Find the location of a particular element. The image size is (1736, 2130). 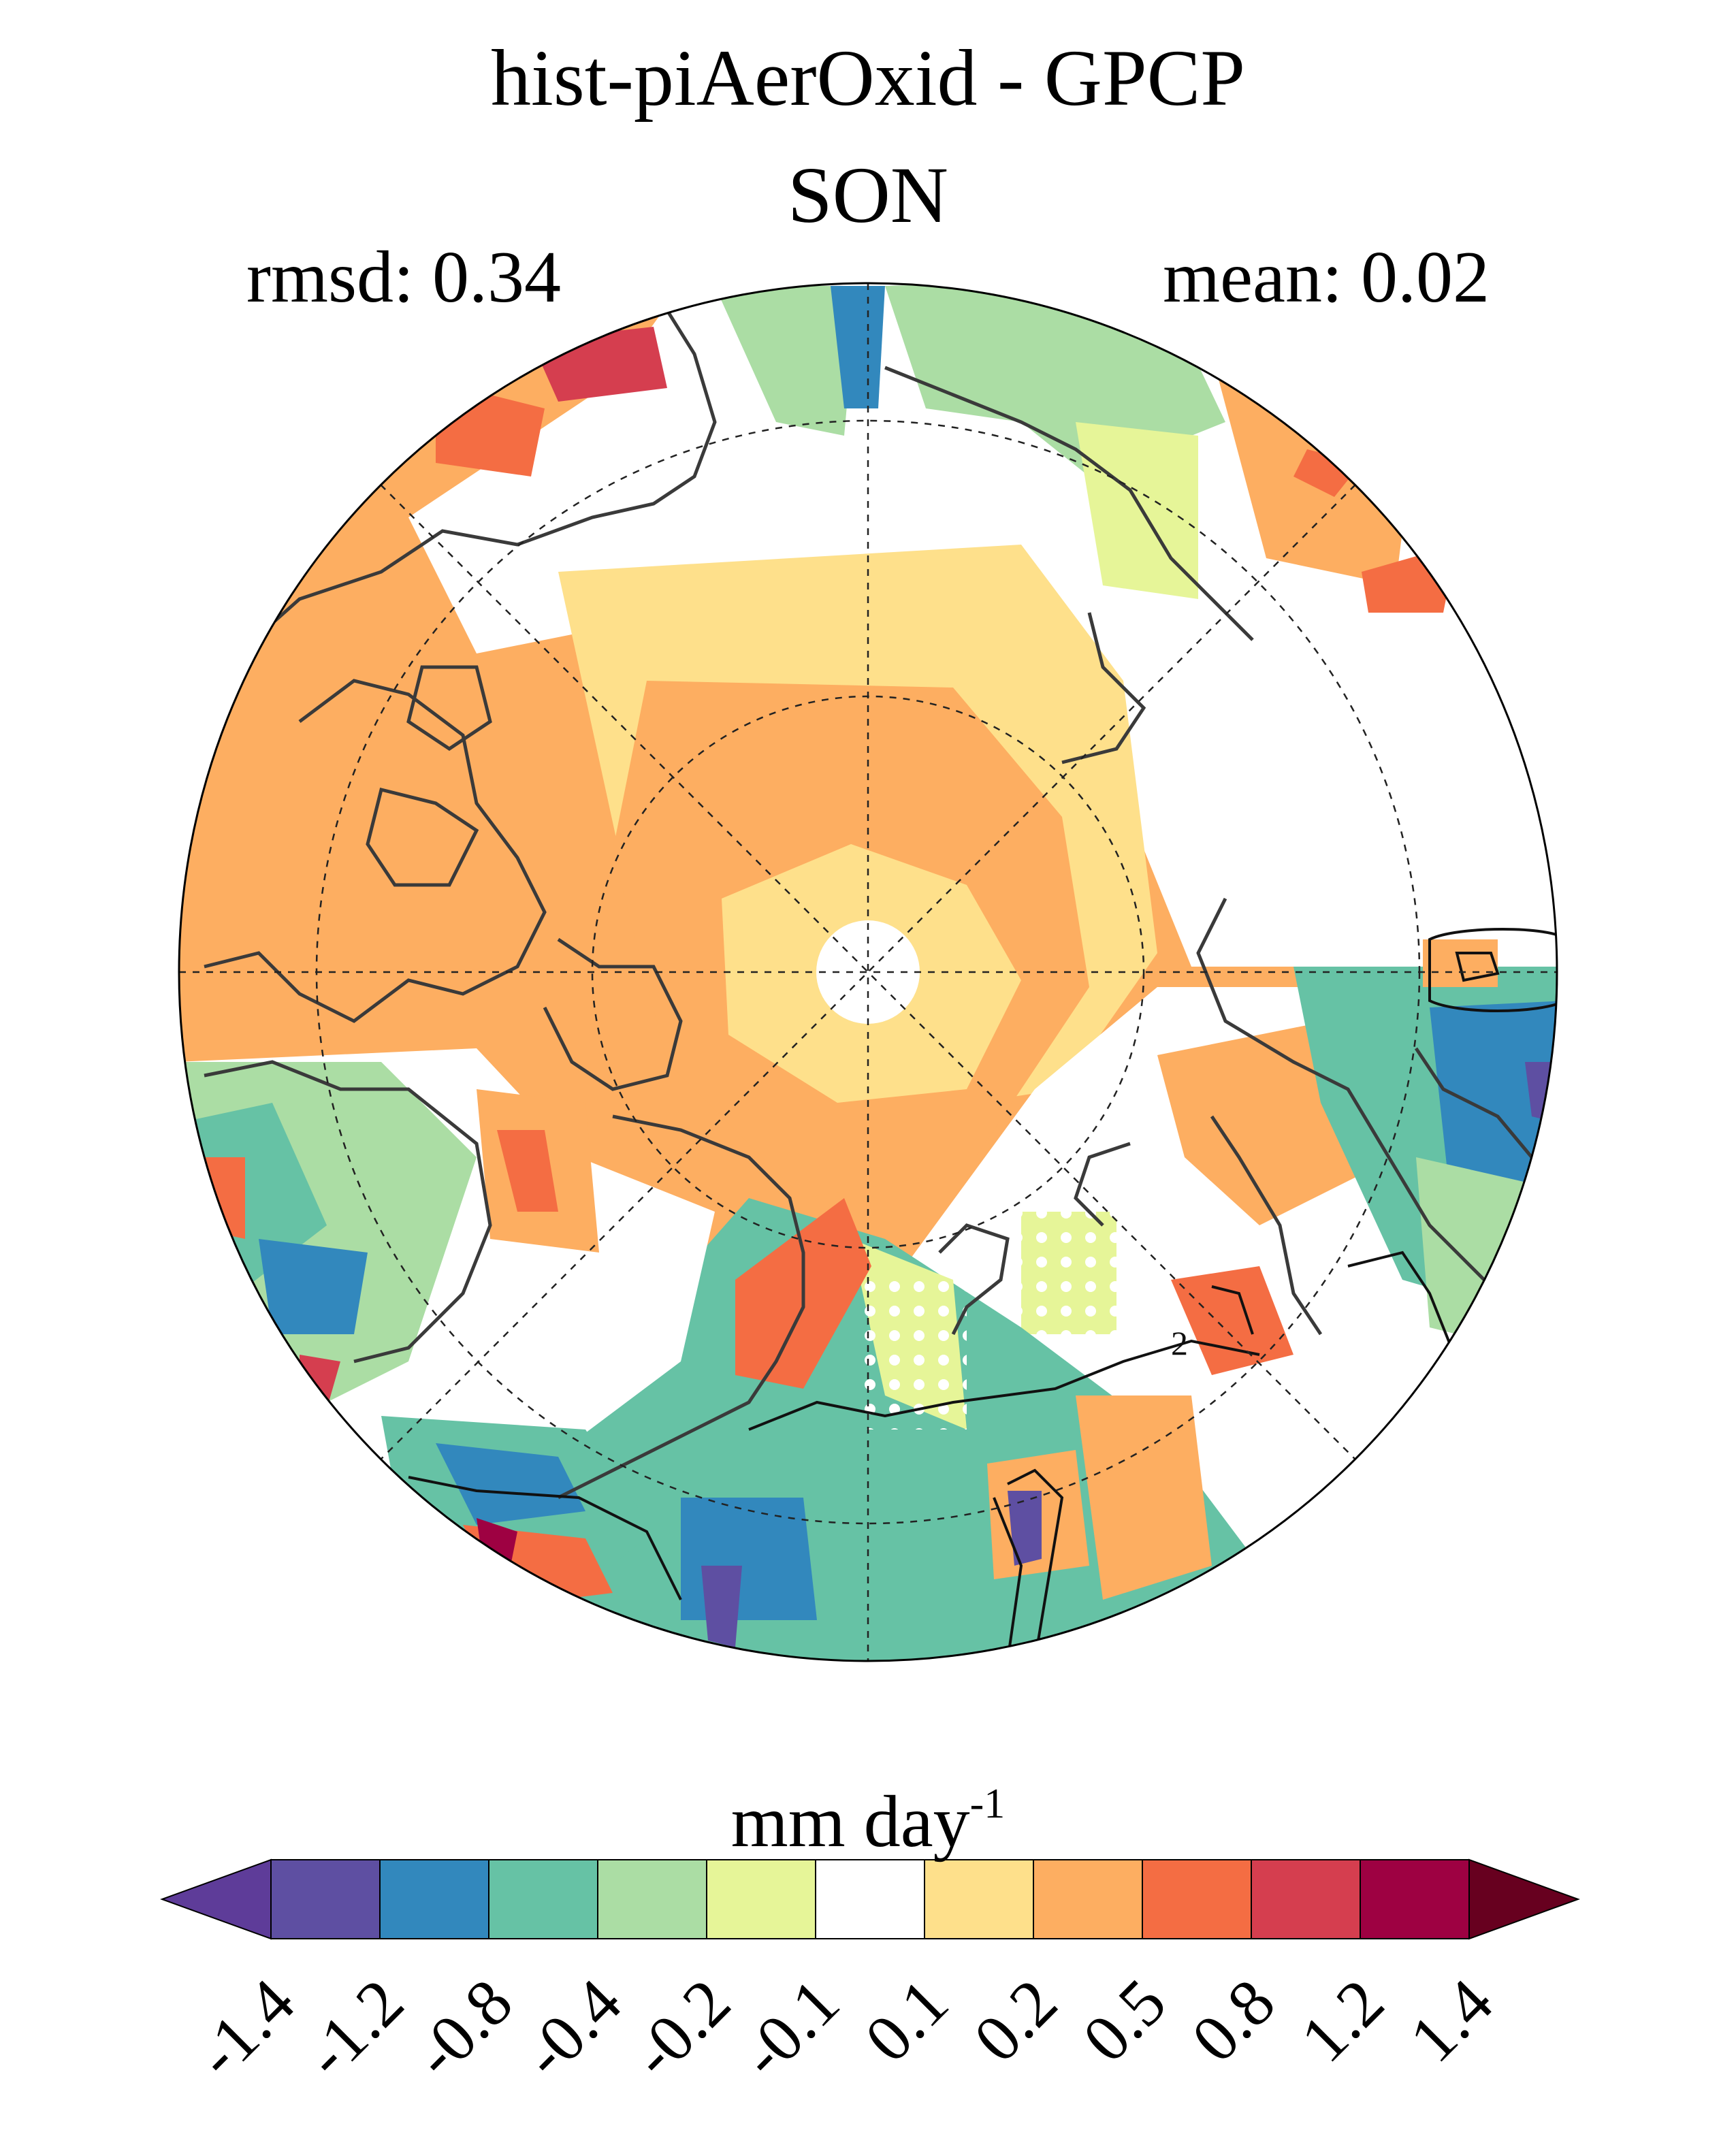

colorbar-tick-label: -0.2 is located at coordinates (680, 2028).